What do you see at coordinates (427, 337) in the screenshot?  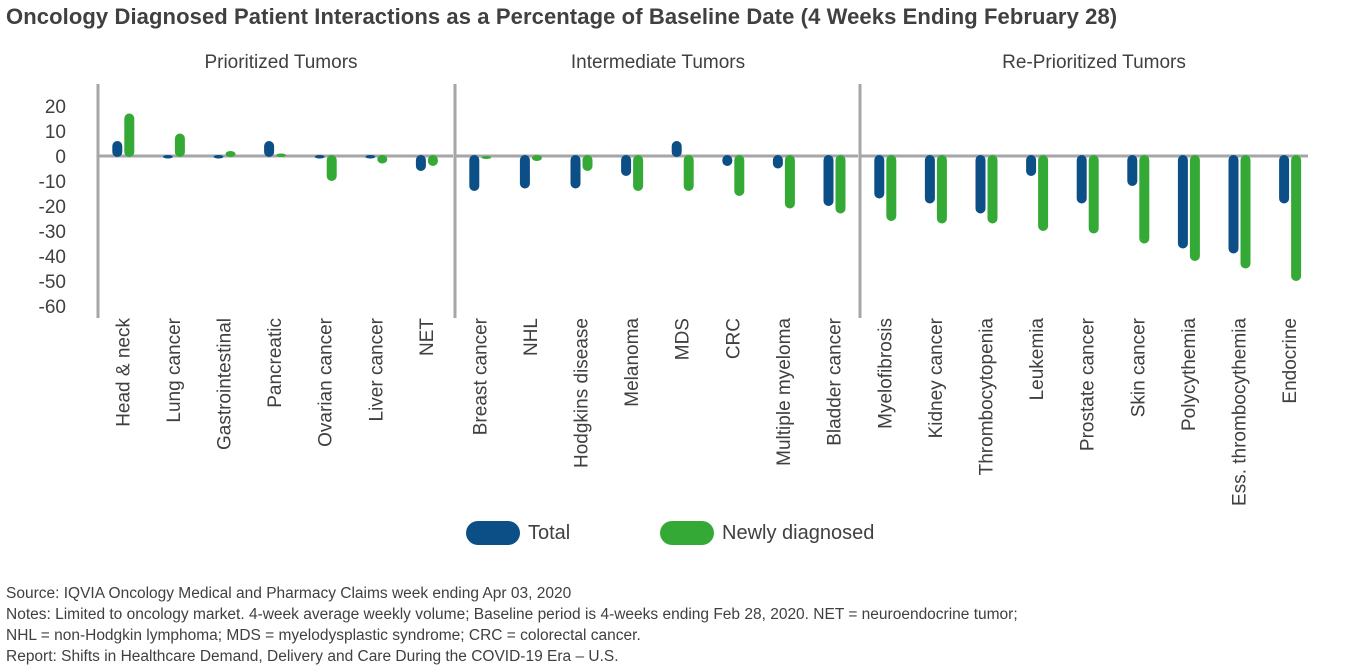 I see `category-label: NET` at bounding box center [427, 337].